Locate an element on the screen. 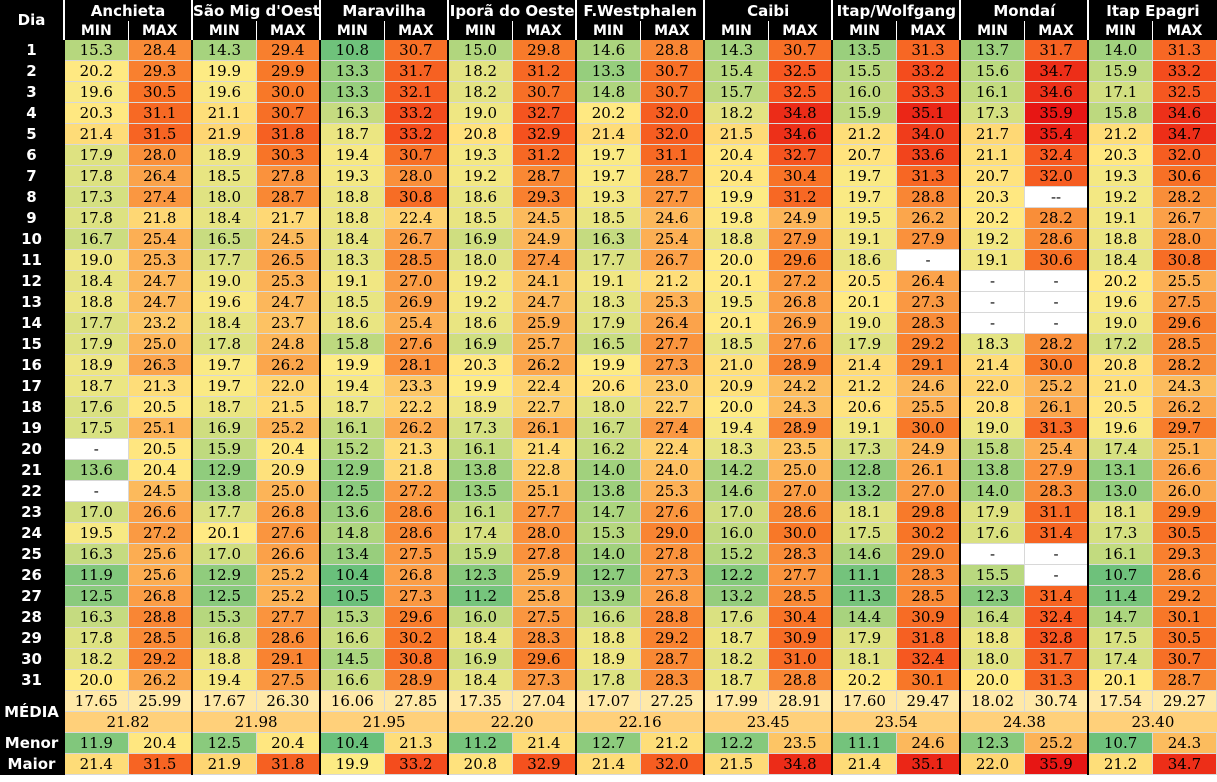  min-temp-cell: 20.6 is located at coordinates (608, 386).